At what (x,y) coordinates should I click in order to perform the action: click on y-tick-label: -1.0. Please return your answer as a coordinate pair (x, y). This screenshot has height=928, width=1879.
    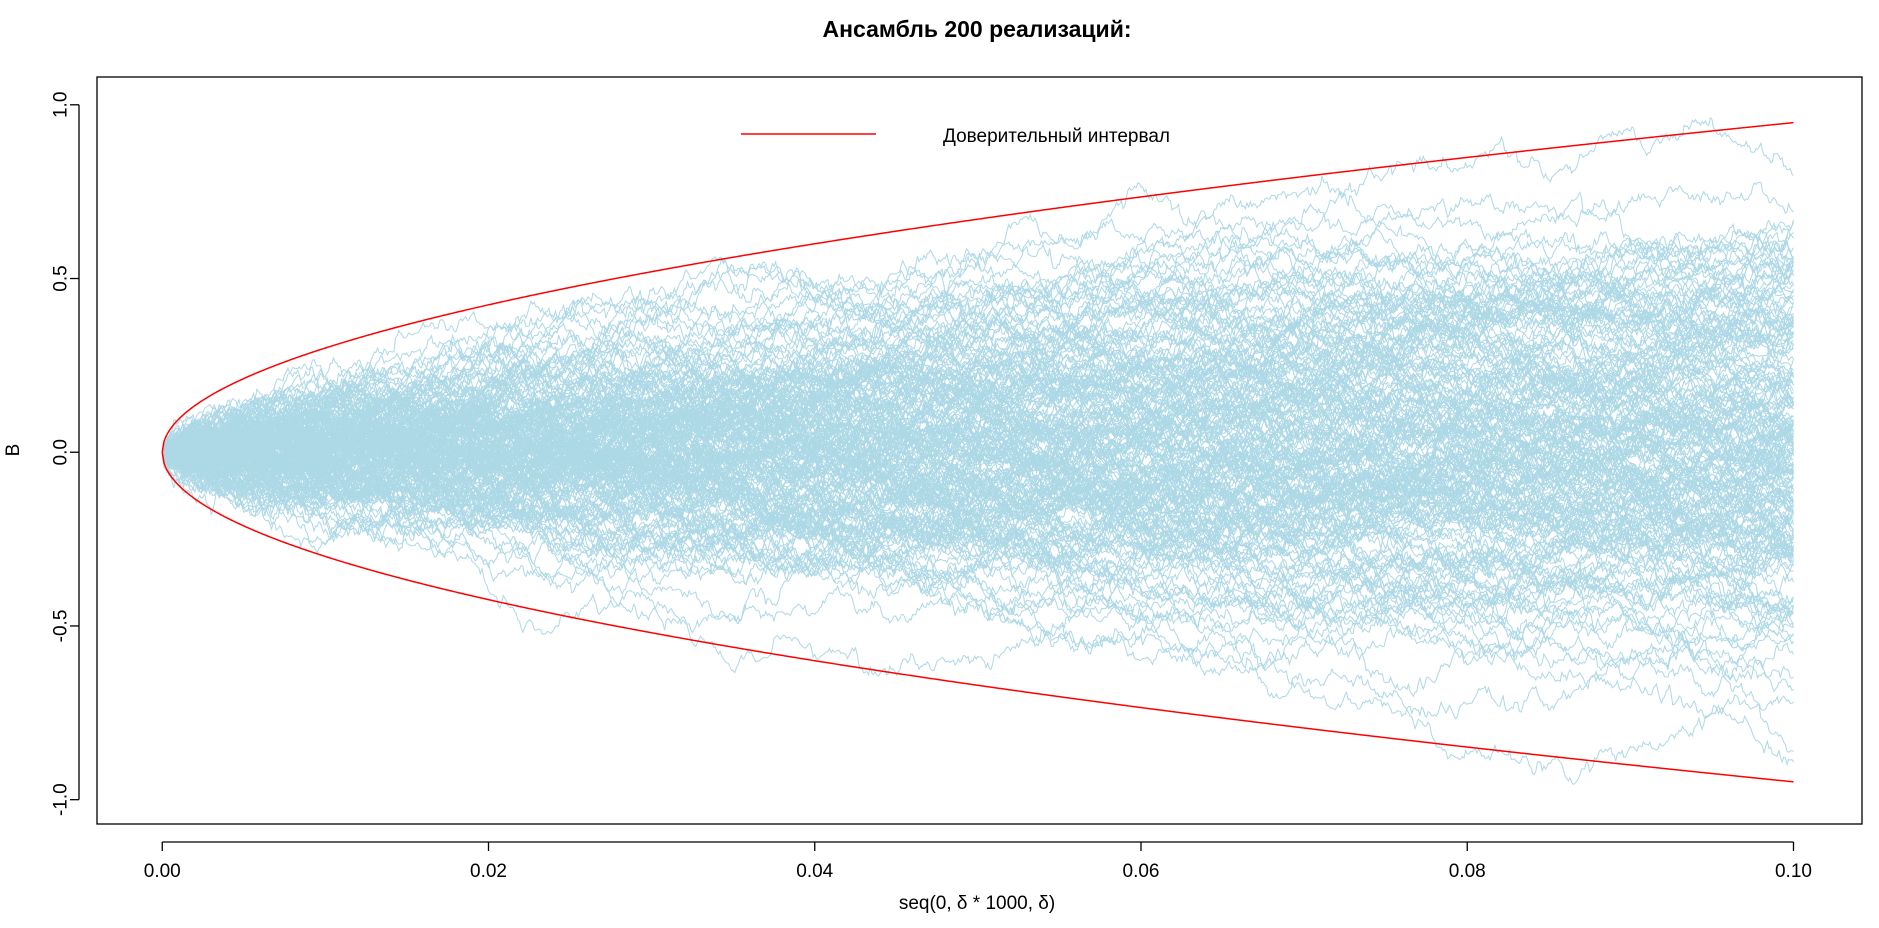
    Looking at the image, I should click on (61, 799).